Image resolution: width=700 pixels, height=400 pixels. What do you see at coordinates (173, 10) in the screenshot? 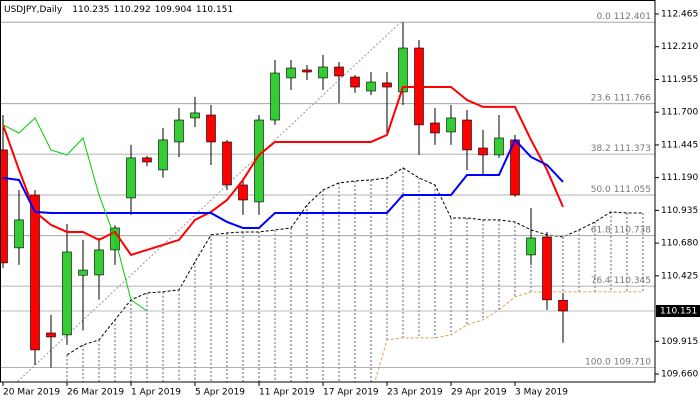
I see `header-low: 109.904` at bounding box center [173, 10].